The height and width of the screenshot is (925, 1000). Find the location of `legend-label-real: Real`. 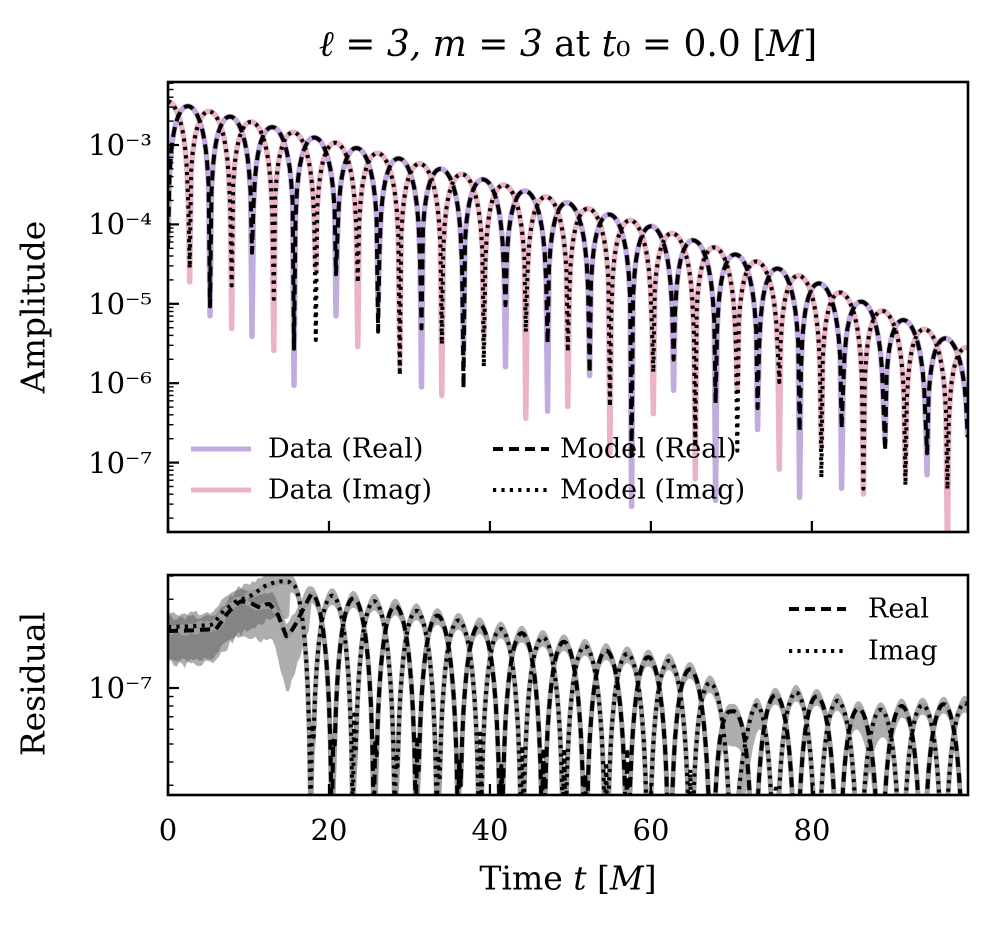

legend-label-real: Real is located at coordinates (899, 609).